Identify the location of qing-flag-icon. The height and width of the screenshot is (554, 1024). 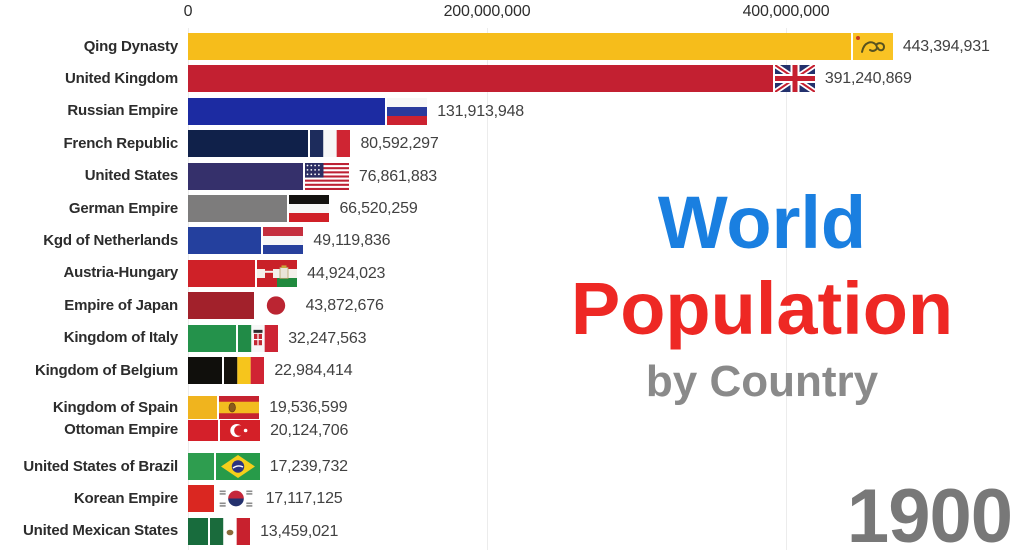
(872, 46).